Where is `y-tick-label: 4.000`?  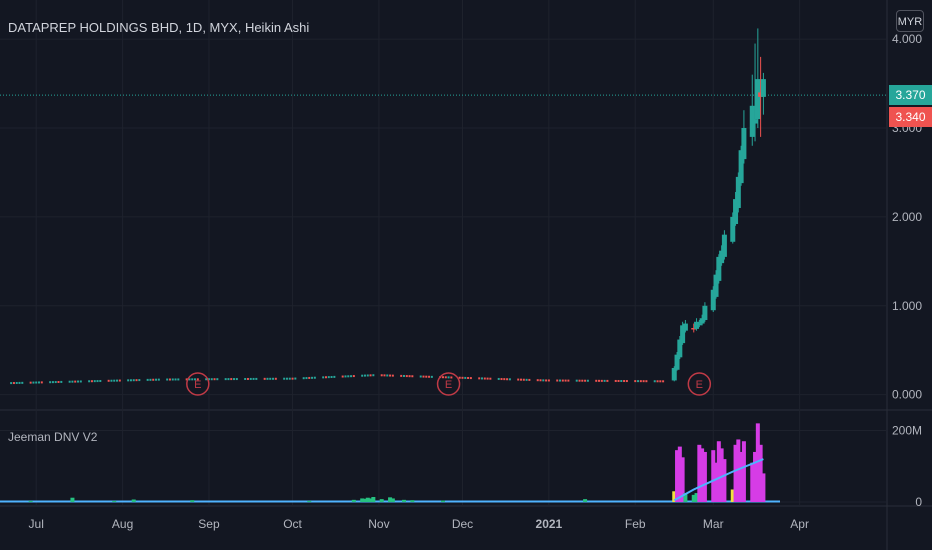 y-tick-label: 4.000 is located at coordinates (907, 39).